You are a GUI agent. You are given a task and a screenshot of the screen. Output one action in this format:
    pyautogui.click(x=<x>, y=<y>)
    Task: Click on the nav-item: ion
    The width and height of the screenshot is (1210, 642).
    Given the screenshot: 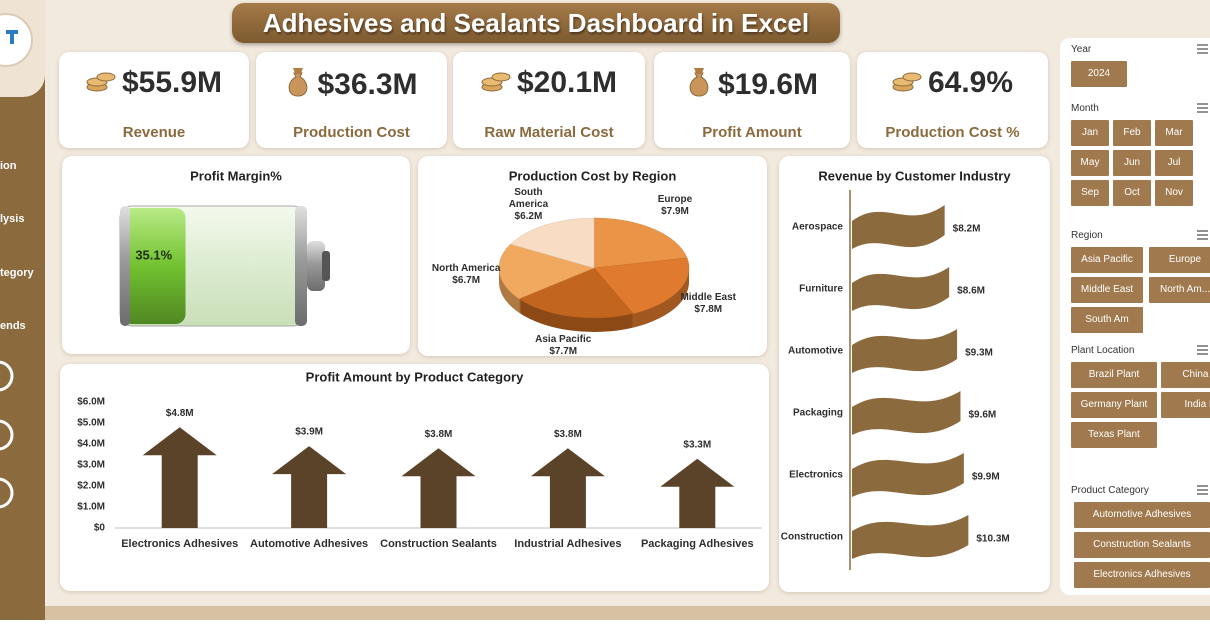 What is the action you would take?
    pyautogui.click(x=8, y=166)
    